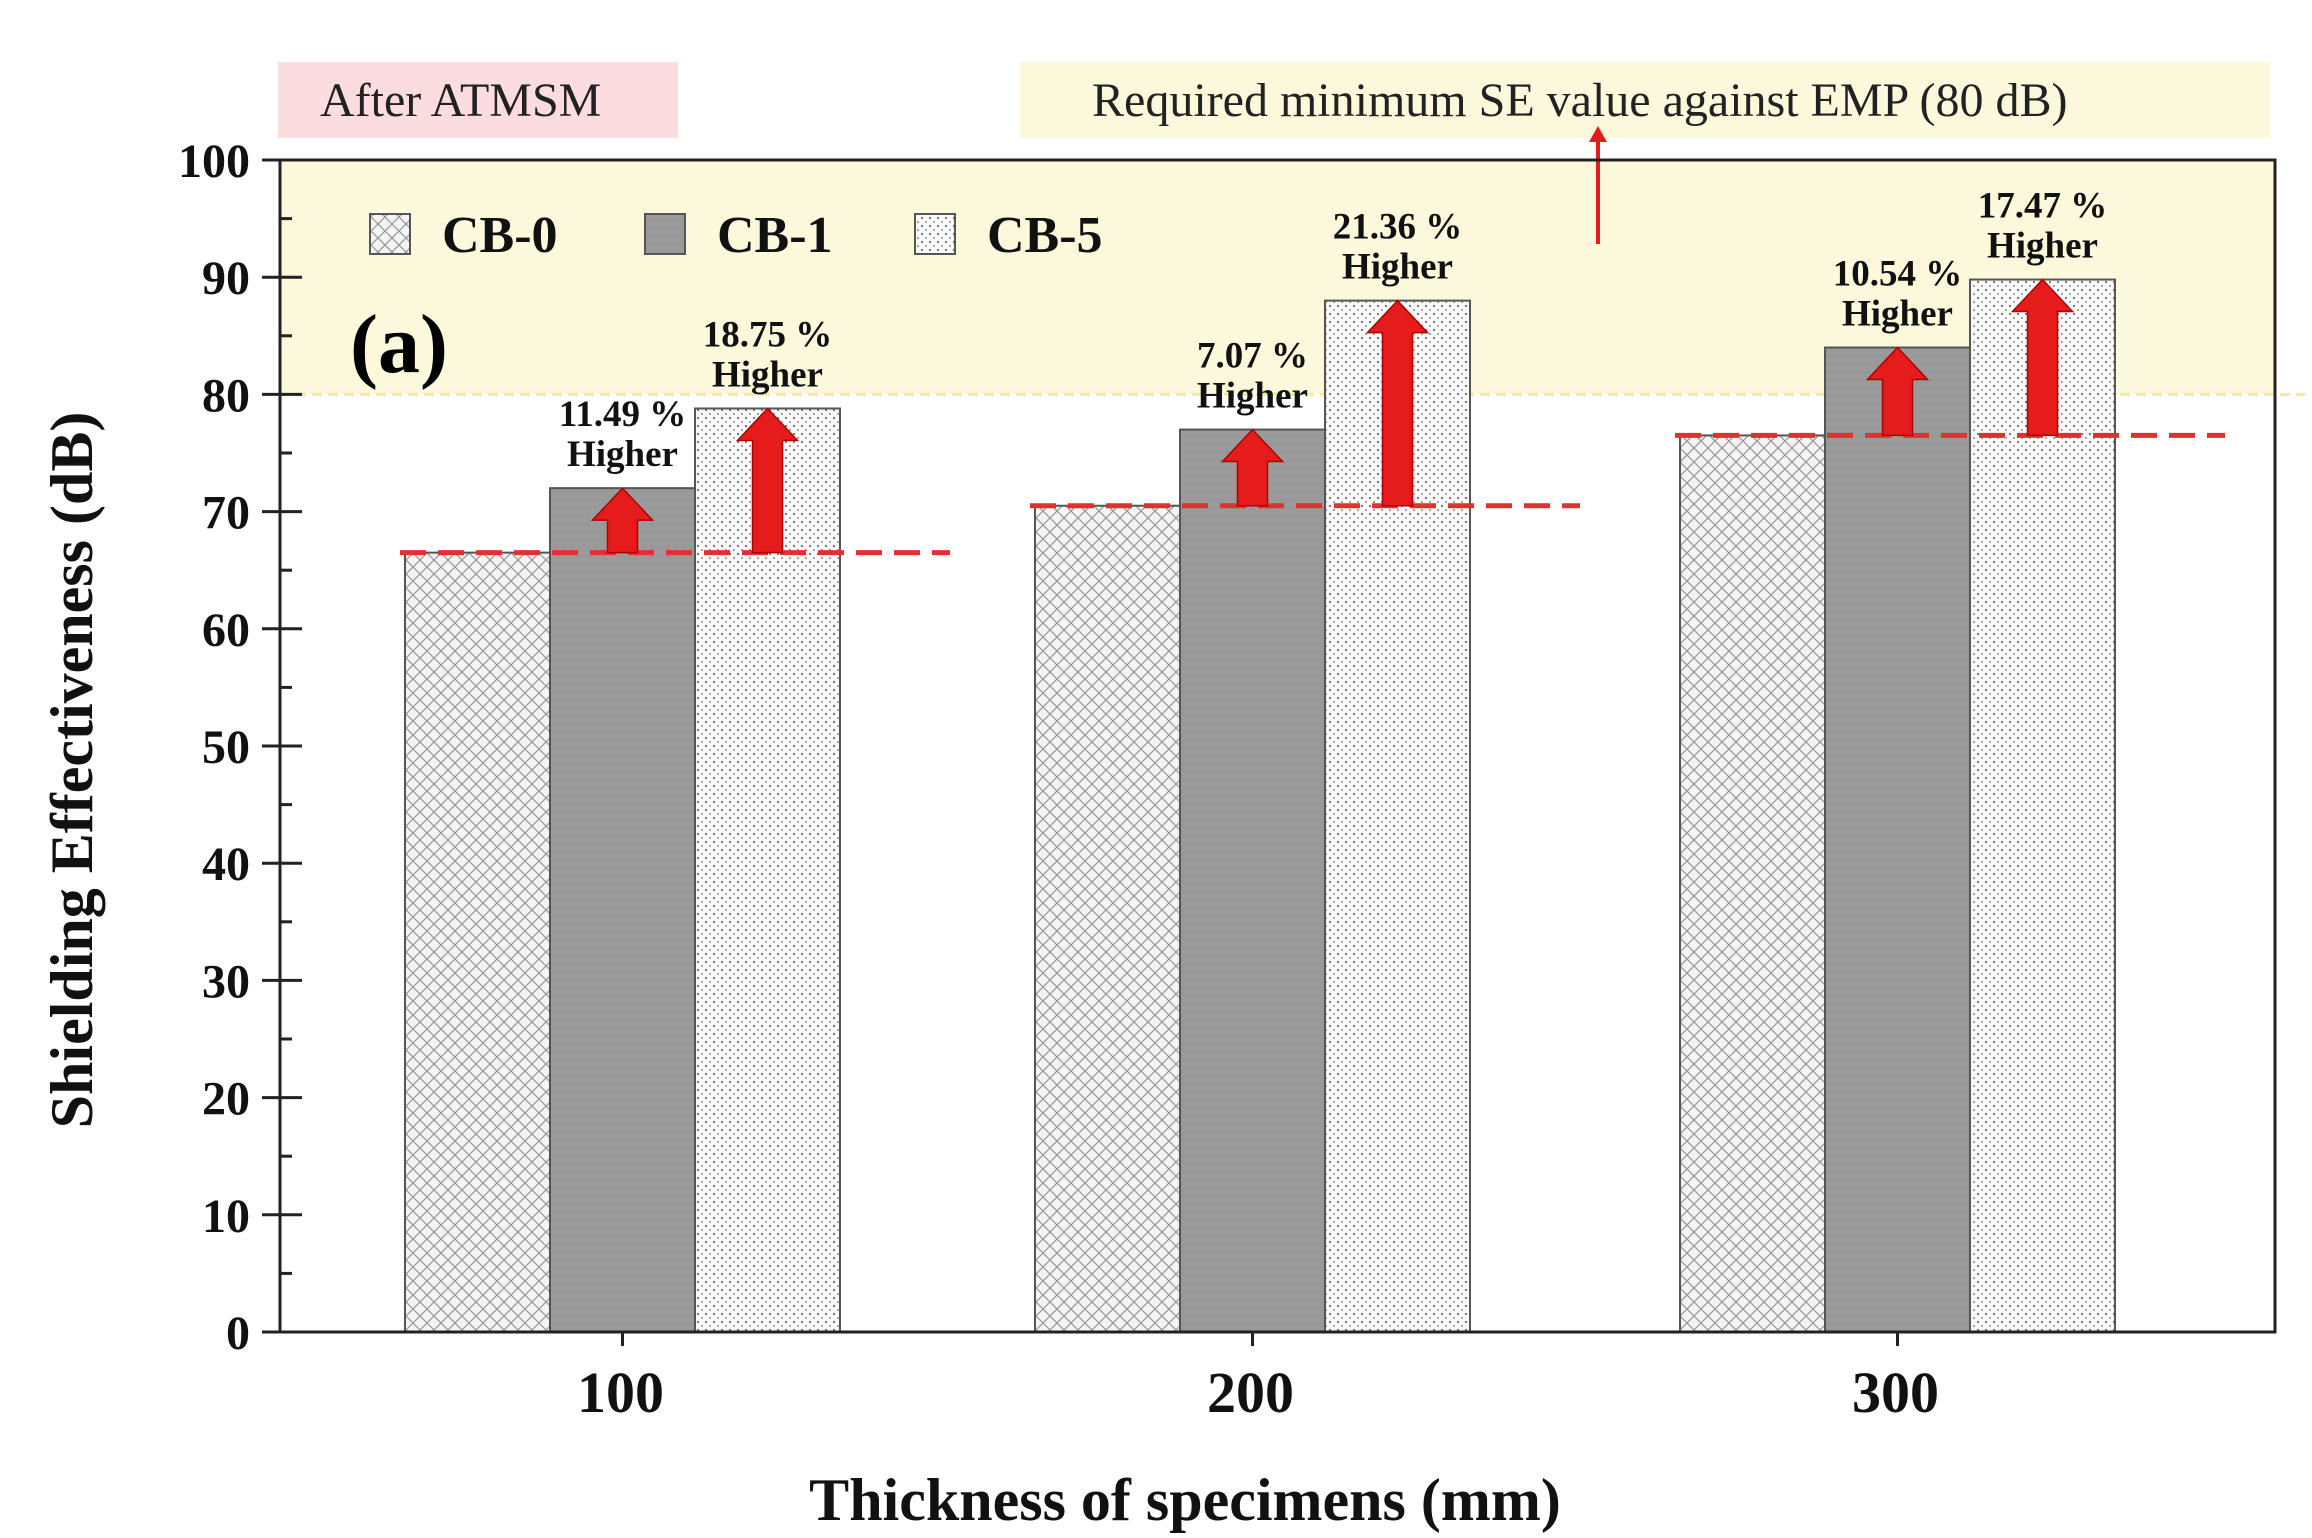 The height and width of the screenshot is (1538, 2312). I want to click on legend-label-cb-5: CB-5, so click(1045, 235).